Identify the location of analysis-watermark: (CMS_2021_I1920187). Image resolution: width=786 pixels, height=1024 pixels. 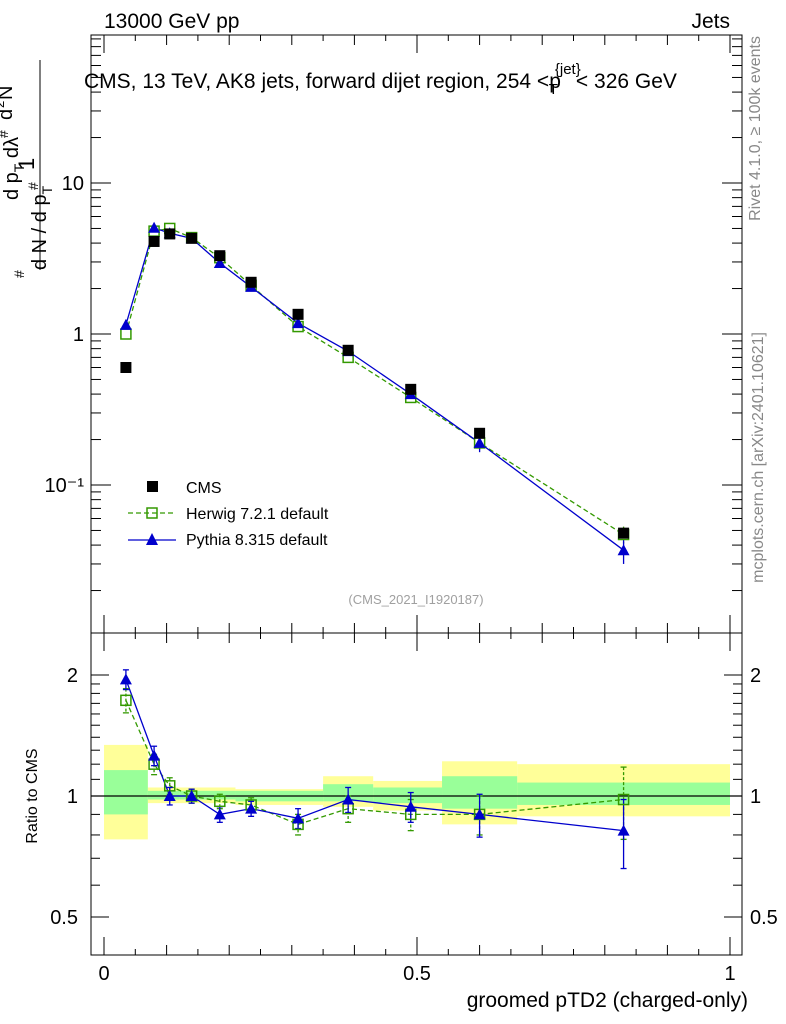
(415, 599).